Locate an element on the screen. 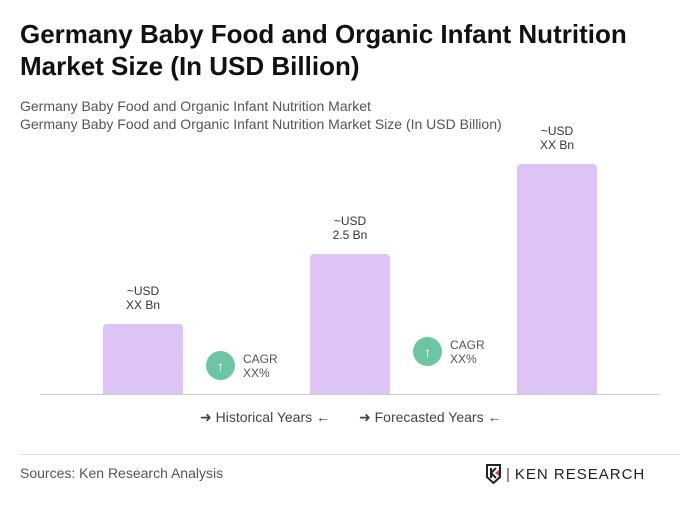 This screenshot has height=520, width=700. ken-research-logo: | KEN RESEARCH is located at coordinates (565, 474).